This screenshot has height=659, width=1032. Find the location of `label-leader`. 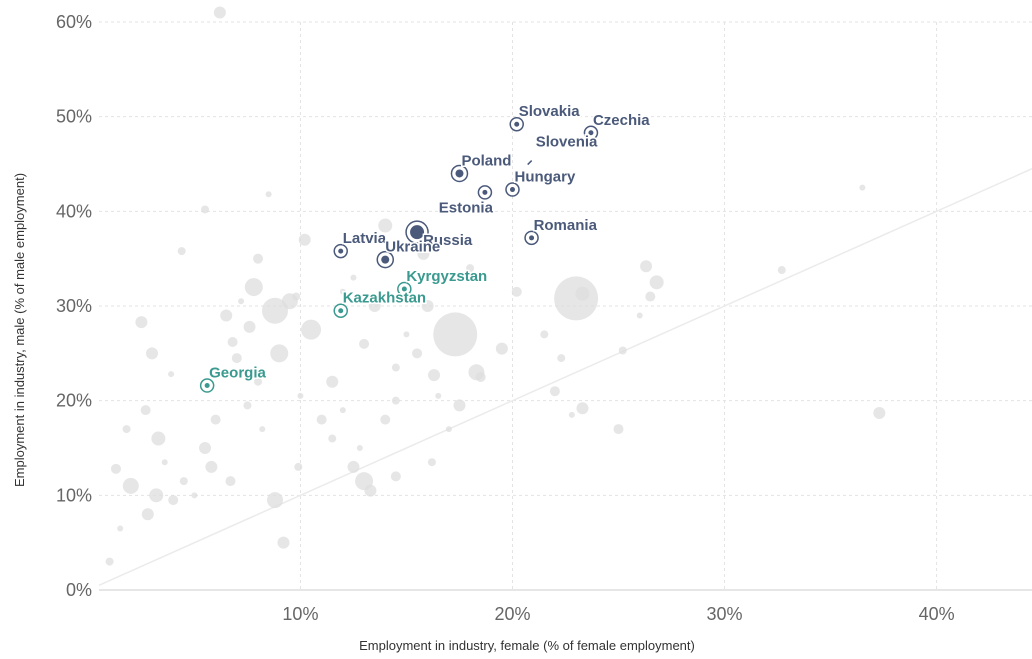

label-leader is located at coordinates (530, 163).